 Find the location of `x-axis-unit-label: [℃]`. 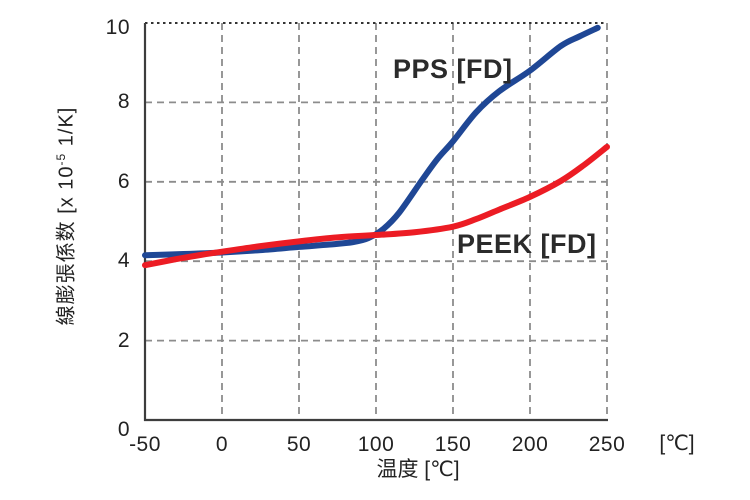

x-axis-unit-label: [℃] is located at coordinates (677, 443).